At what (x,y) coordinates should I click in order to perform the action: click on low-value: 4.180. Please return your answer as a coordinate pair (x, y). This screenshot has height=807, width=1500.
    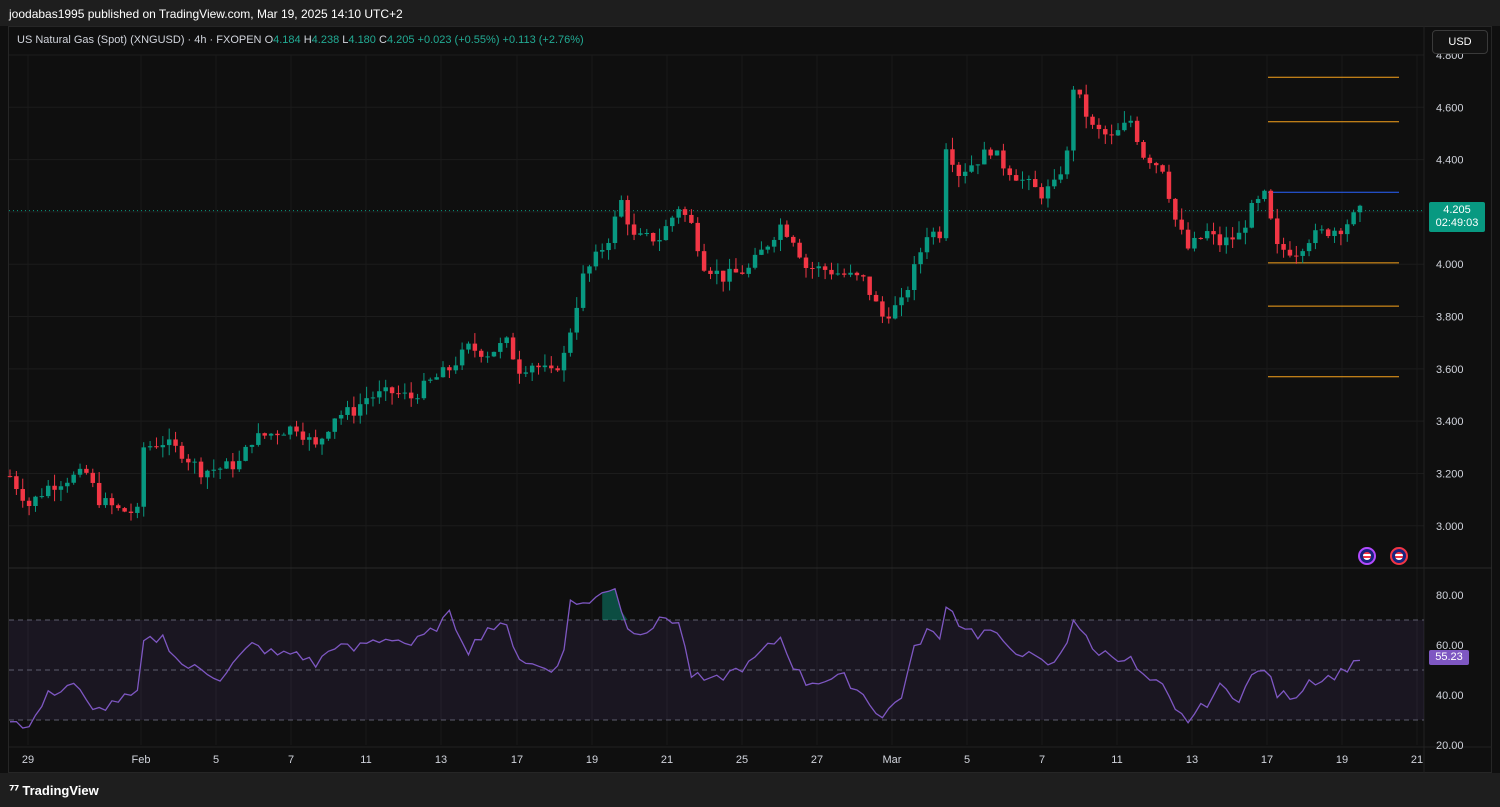
    Looking at the image, I should click on (362, 40).